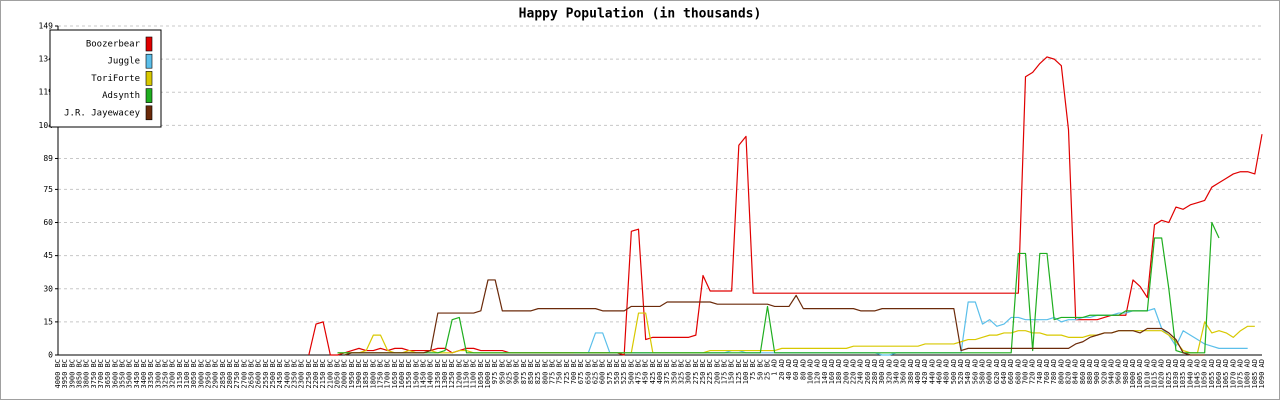  Describe the element at coordinates (495, 371) in the screenshot. I see `x-tick-label: 975 BC` at that location.